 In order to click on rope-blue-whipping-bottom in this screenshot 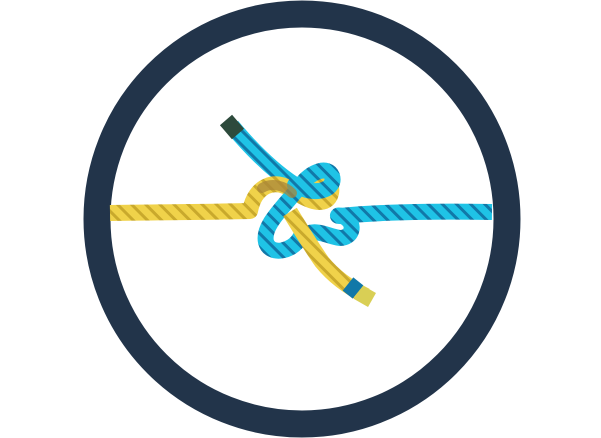, I will do `click(353, 288)`.